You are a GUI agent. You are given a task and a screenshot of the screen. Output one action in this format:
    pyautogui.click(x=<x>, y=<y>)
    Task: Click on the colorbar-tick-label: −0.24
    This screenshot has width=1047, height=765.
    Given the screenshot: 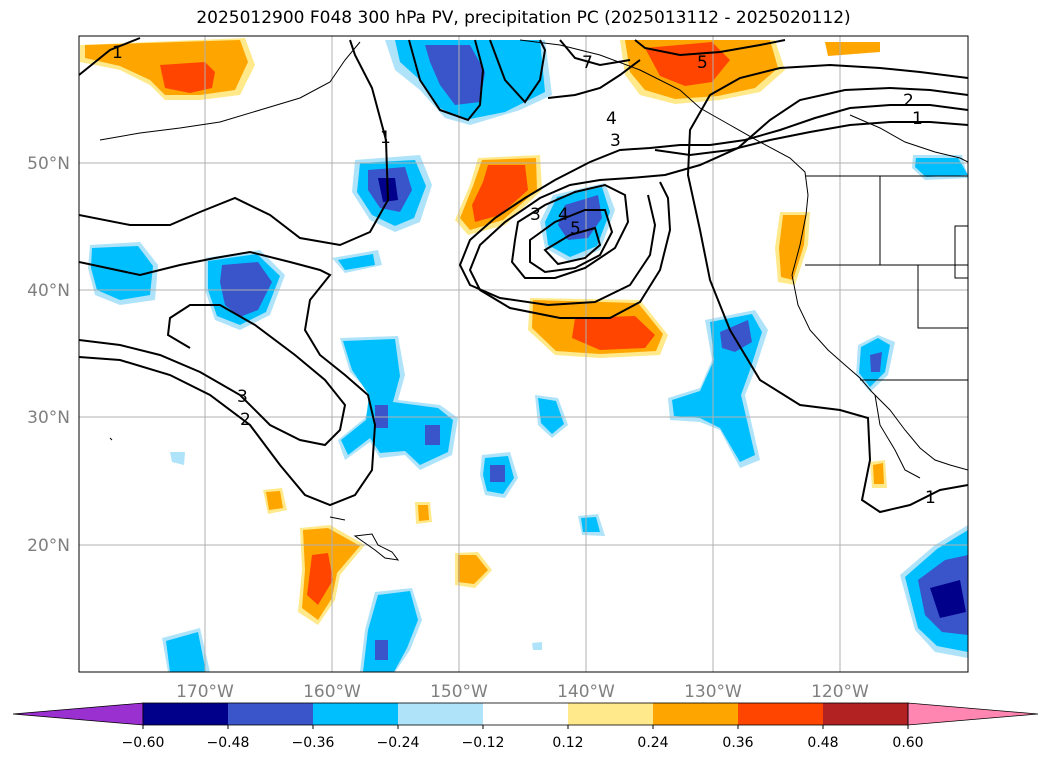 What is the action you would take?
    pyautogui.click(x=398, y=743)
    